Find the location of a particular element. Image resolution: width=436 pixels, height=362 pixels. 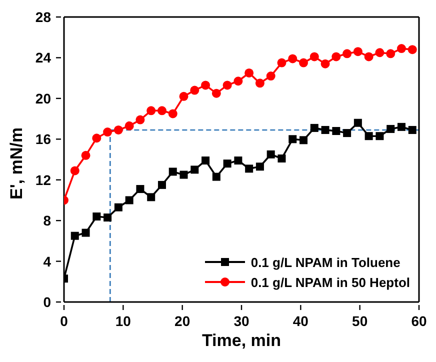

y-axis-title: E', mN/m is located at coordinates (16, 163).